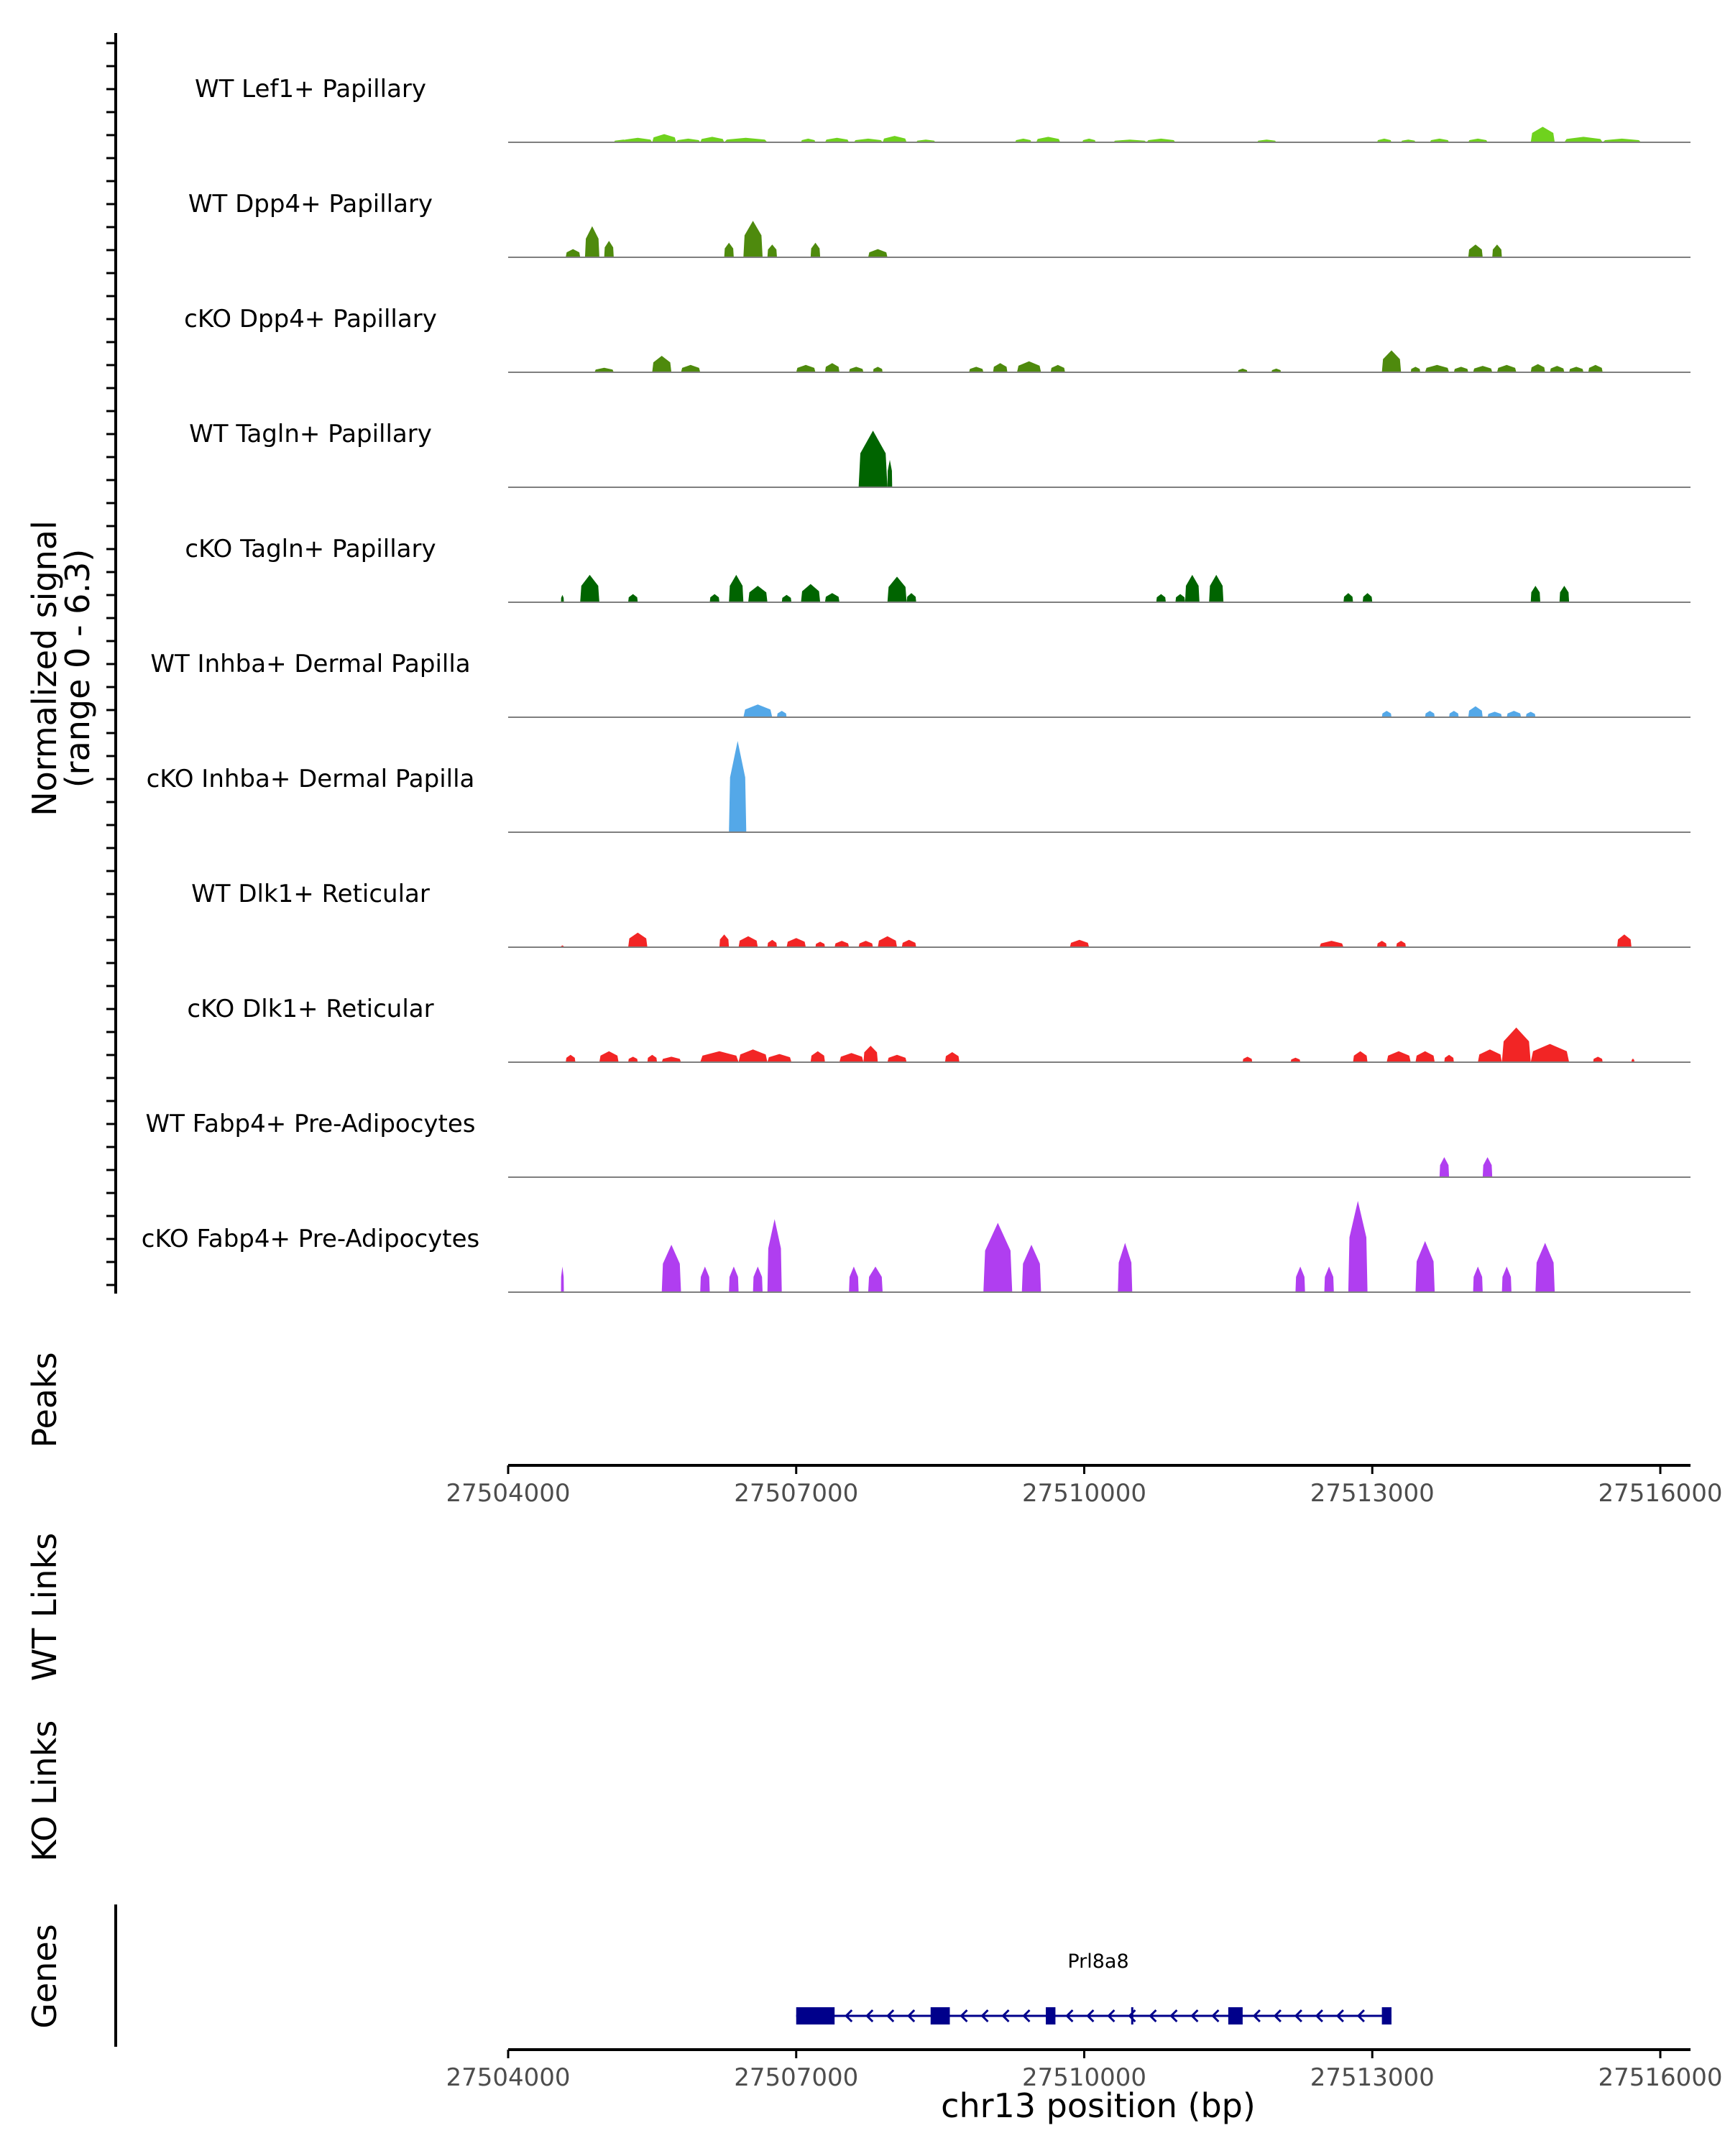  I want to click on signal-axis-ticks, so click(111, 664).